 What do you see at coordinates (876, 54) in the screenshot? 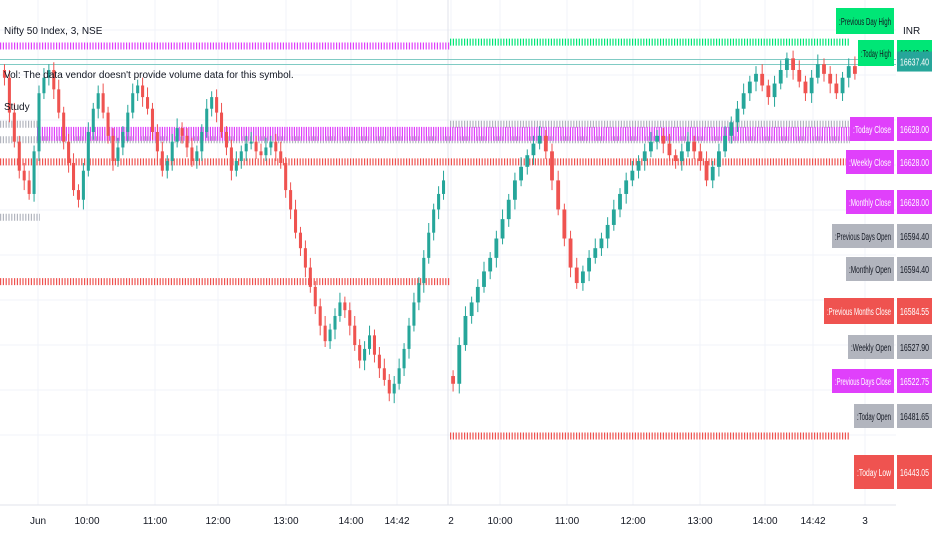
I see `level-tag-label: :Today High` at bounding box center [876, 54].